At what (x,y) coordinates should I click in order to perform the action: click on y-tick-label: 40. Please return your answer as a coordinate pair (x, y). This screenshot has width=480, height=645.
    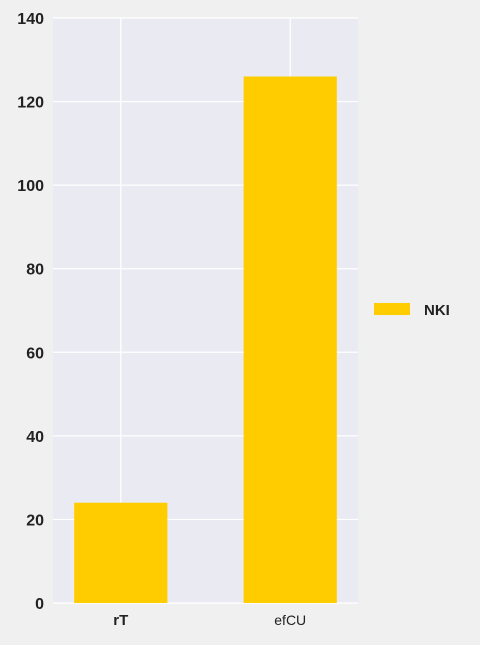
    Looking at the image, I should click on (35, 437).